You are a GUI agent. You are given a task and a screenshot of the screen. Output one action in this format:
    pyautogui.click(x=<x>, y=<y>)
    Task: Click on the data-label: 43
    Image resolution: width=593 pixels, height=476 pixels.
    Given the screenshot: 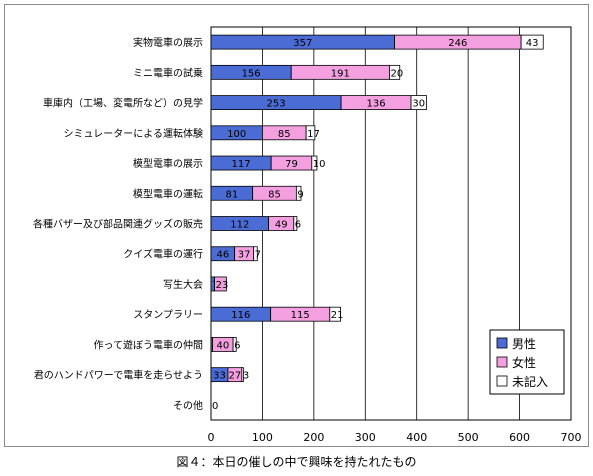 What is the action you would take?
    pyautogui.click(x=532, y=43)
    